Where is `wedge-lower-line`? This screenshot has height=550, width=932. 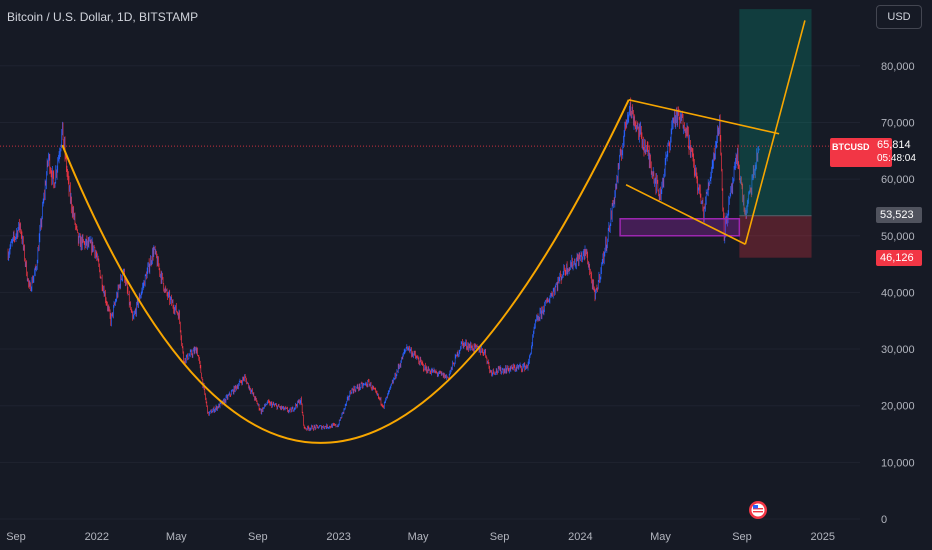
wedge-lower-line is located at coordinates (685, 214).